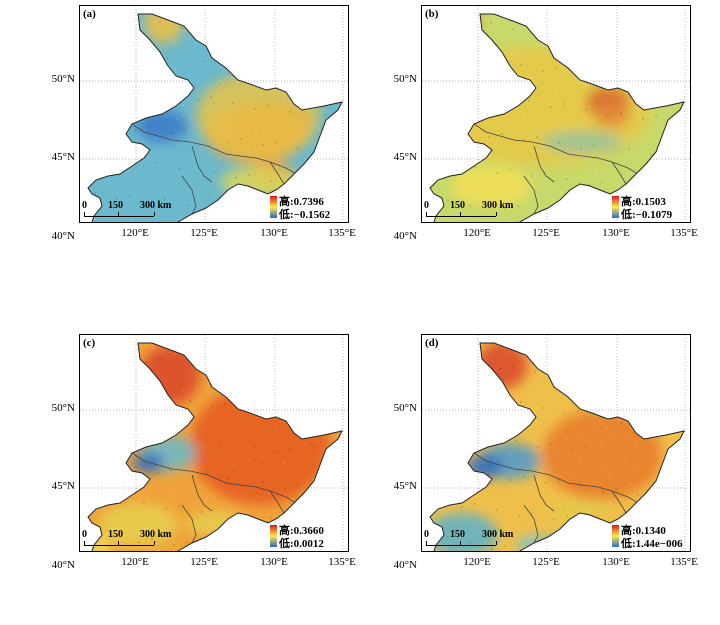 The width and height of the screenshot is (720, 625). Describe the element at coordinates (647, 215) in the screenshot. I see `legend-low-label: 低:−0.1079` at that location.